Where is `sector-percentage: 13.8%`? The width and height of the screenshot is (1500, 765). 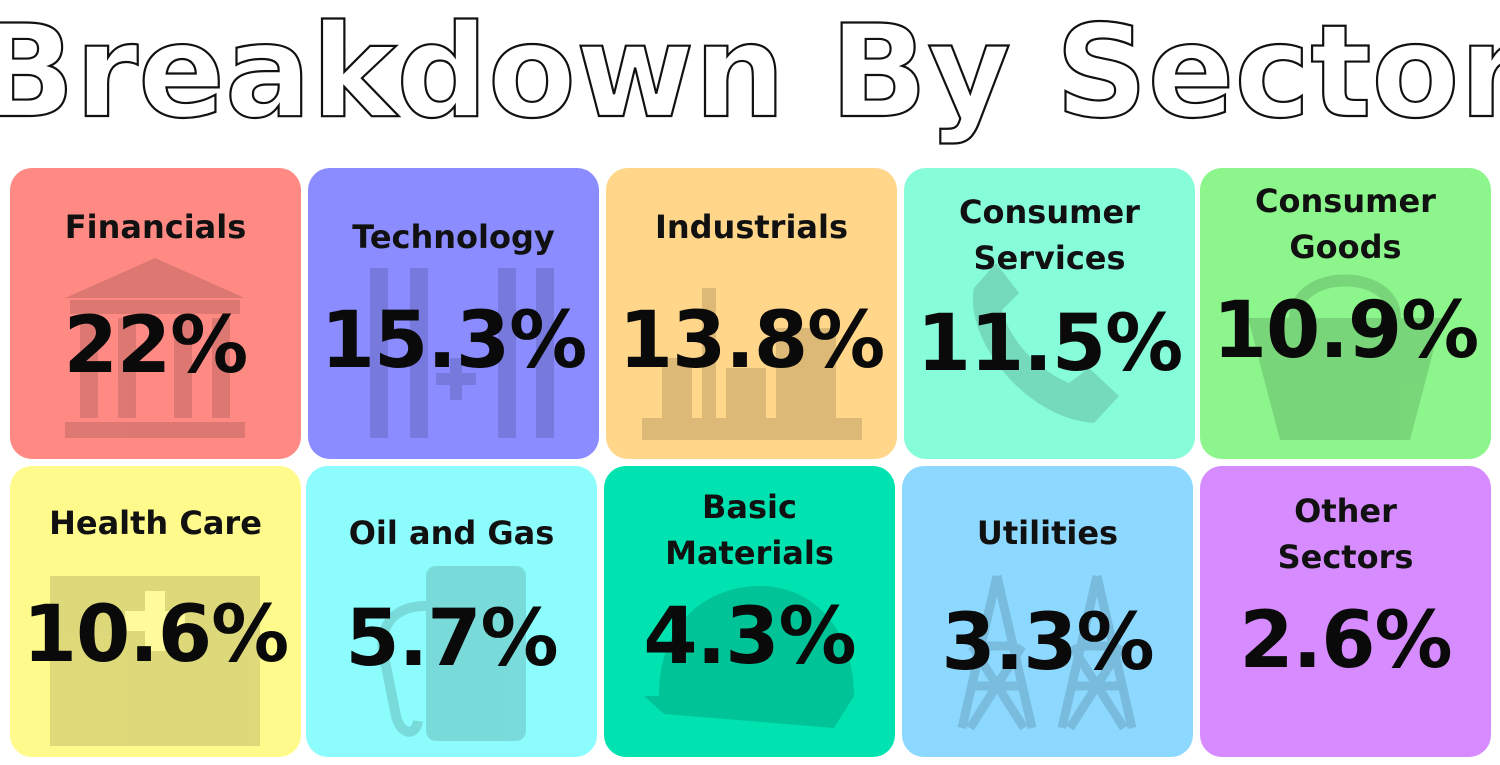 sector-percentage: 13.8% is located at coordinates (752, 341).